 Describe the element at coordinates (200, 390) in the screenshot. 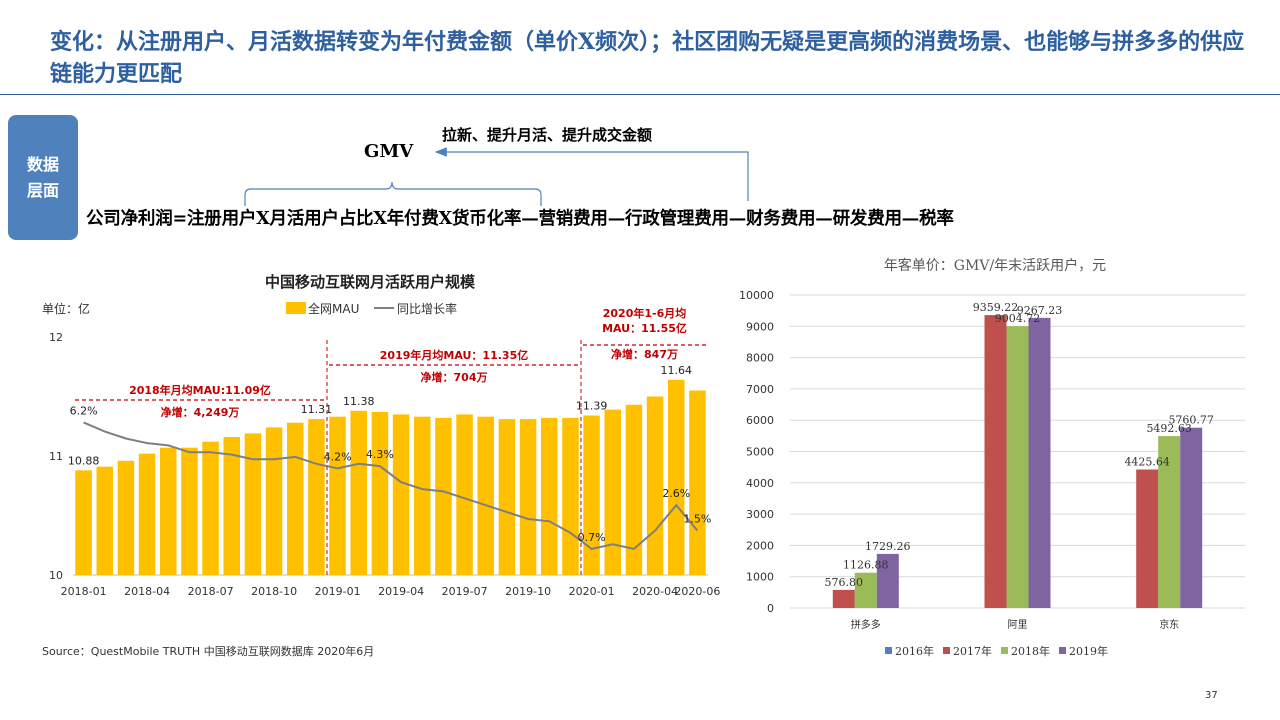

I see `period-label: 2018年月均MAU:11.09亿` at that location.